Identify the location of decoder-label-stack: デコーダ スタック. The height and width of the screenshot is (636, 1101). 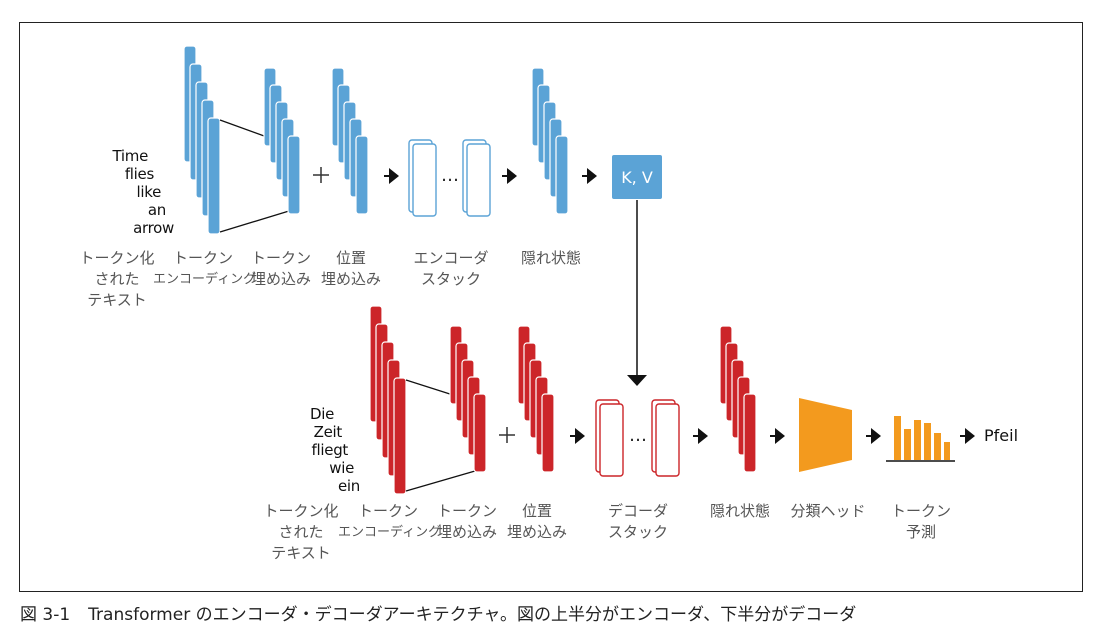
(637, 521).